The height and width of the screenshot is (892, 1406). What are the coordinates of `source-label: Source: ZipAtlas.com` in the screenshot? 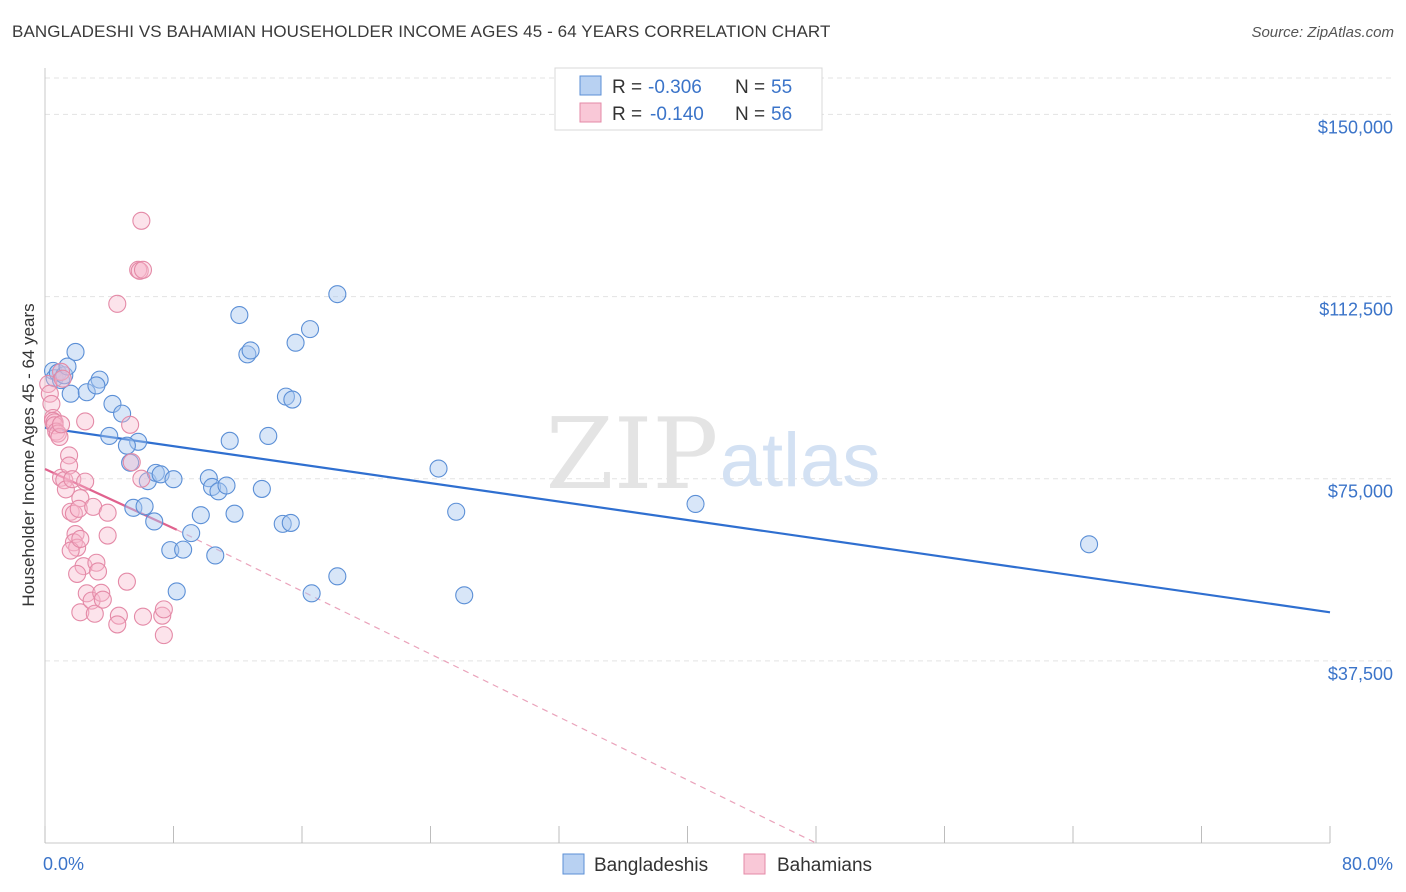 It's located at (1322, 32).